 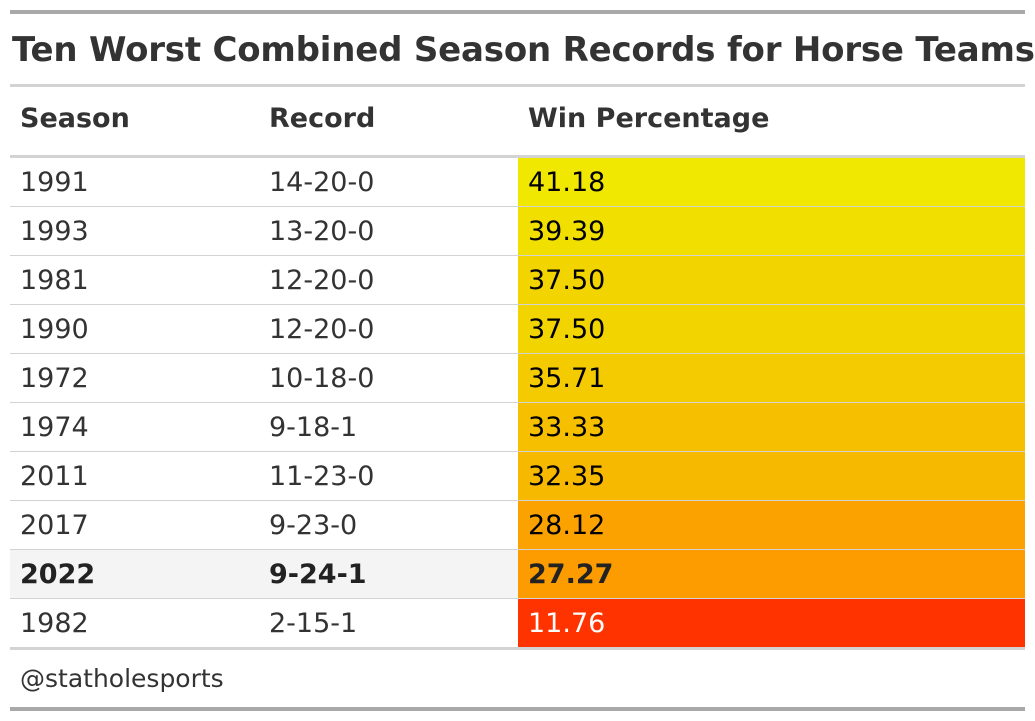 What do you see at coordinates (771, 574) in the screenshot?
I see `win-percentage-cell: 27.27` at bounding box center [771, 574].